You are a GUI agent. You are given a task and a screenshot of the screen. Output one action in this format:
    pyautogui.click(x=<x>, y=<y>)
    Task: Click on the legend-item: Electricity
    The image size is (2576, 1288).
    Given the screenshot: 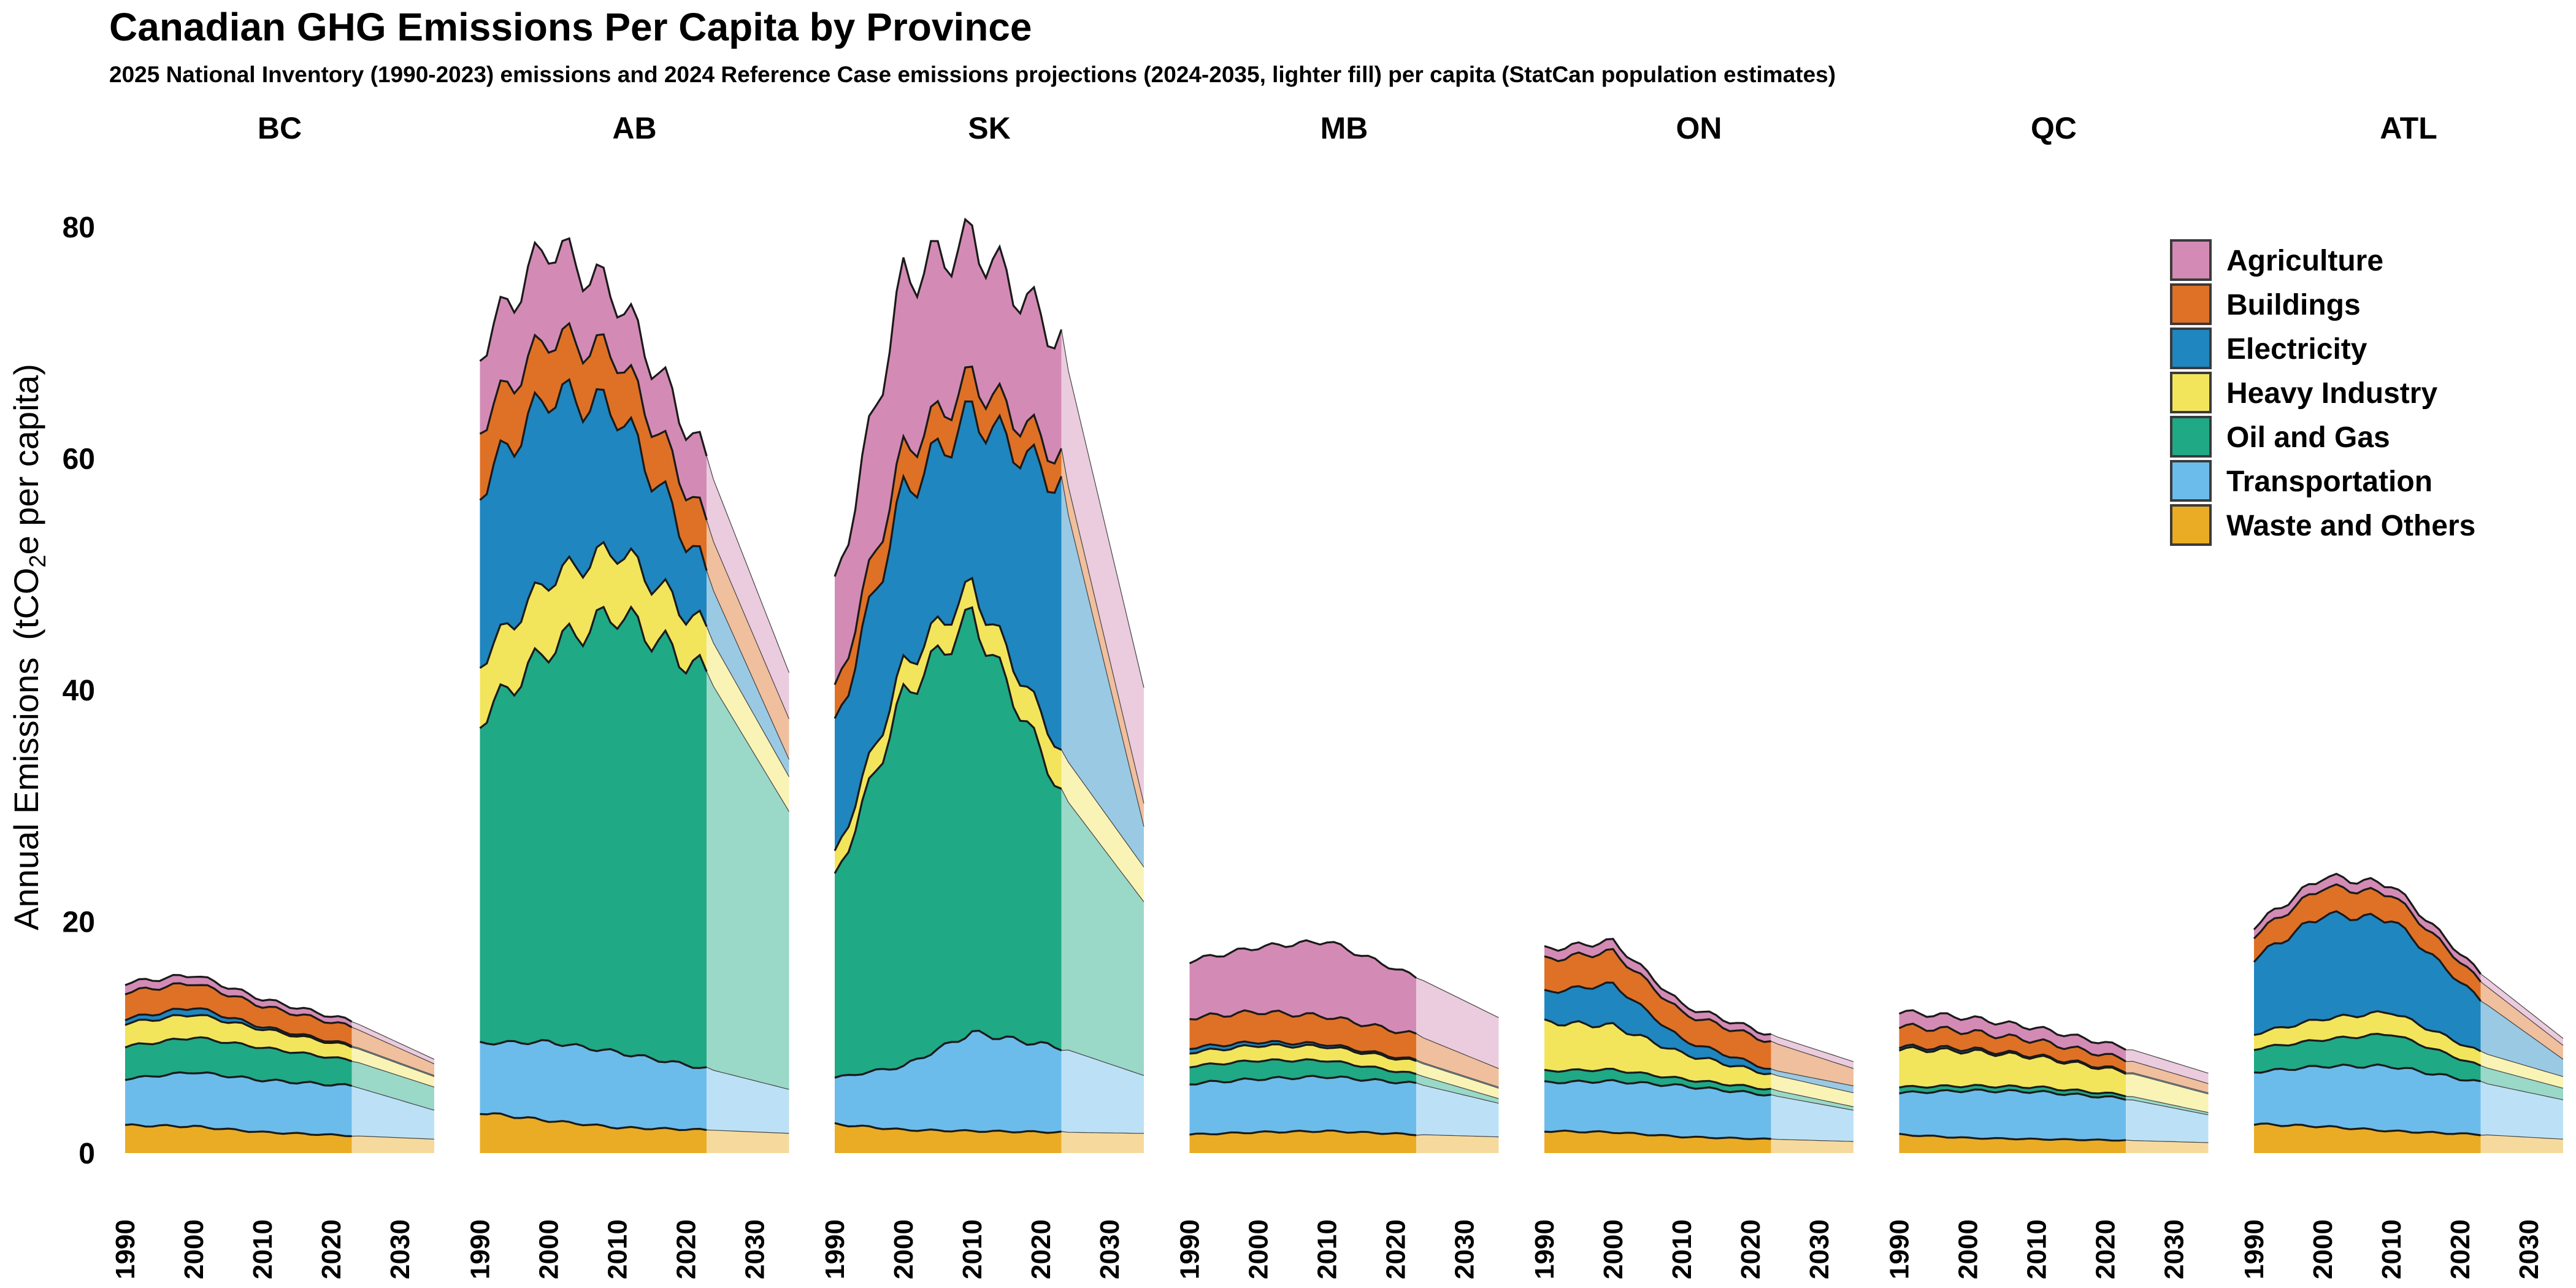 What is the action you would take?
    pyautogui.click(x=2268, y=348)
    